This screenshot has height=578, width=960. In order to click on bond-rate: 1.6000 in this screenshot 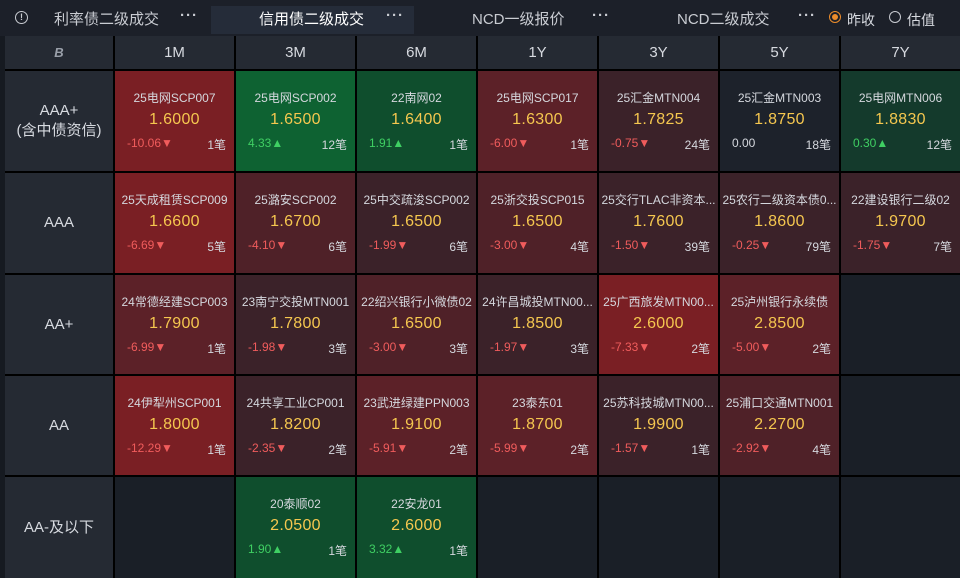, I will do `click(174, 119)`.